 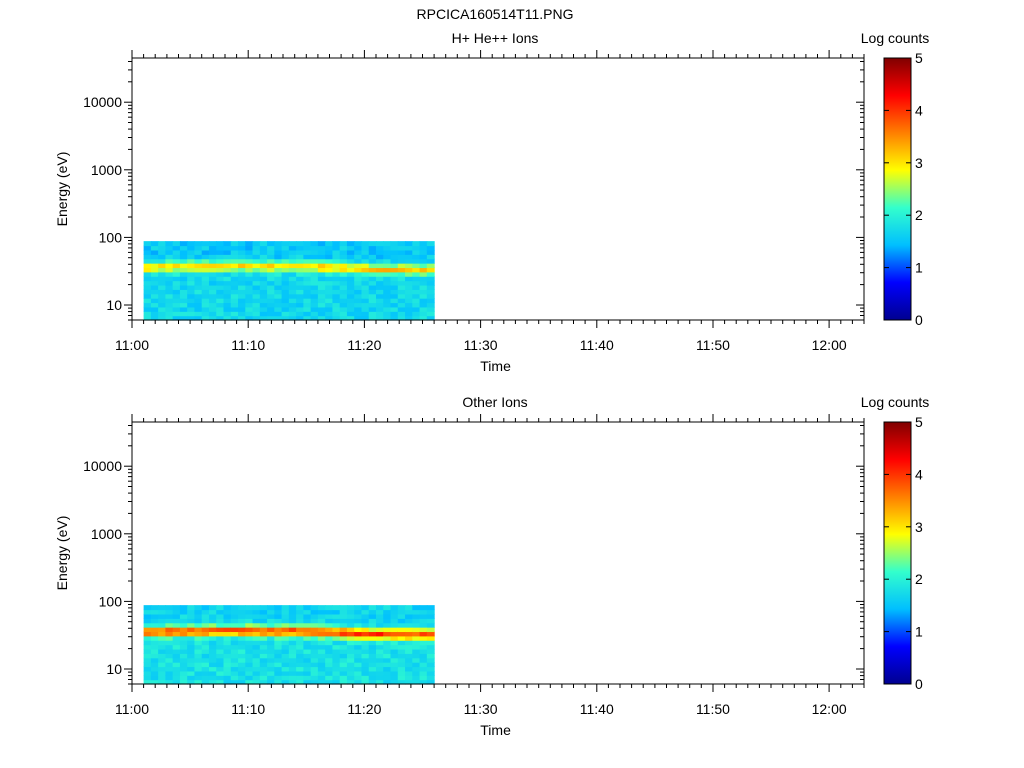 What do you see at coordinates (364, 709) in the screenshot?
I see `x-tick-label: 11:20` at bounding box center [364, 709].